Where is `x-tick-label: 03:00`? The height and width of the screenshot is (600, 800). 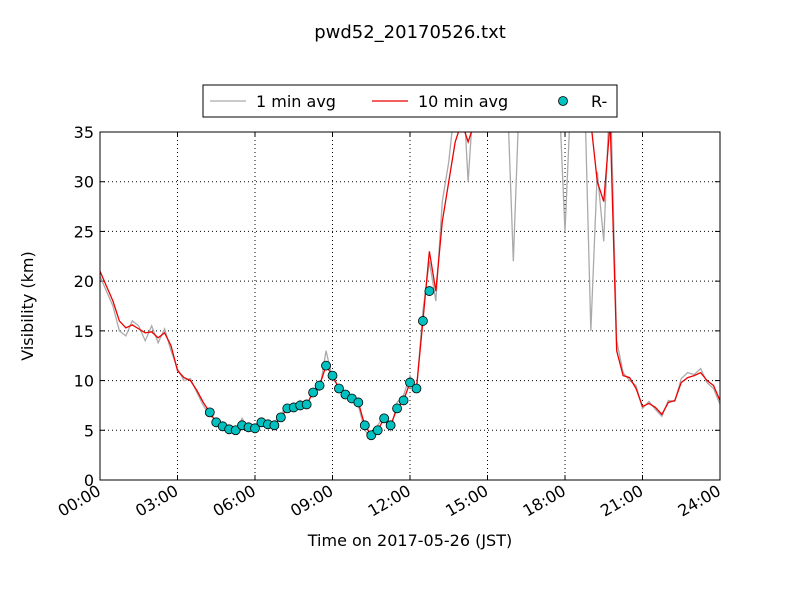 x-tick-label: 03:00 is located at coordinates (156, 501).